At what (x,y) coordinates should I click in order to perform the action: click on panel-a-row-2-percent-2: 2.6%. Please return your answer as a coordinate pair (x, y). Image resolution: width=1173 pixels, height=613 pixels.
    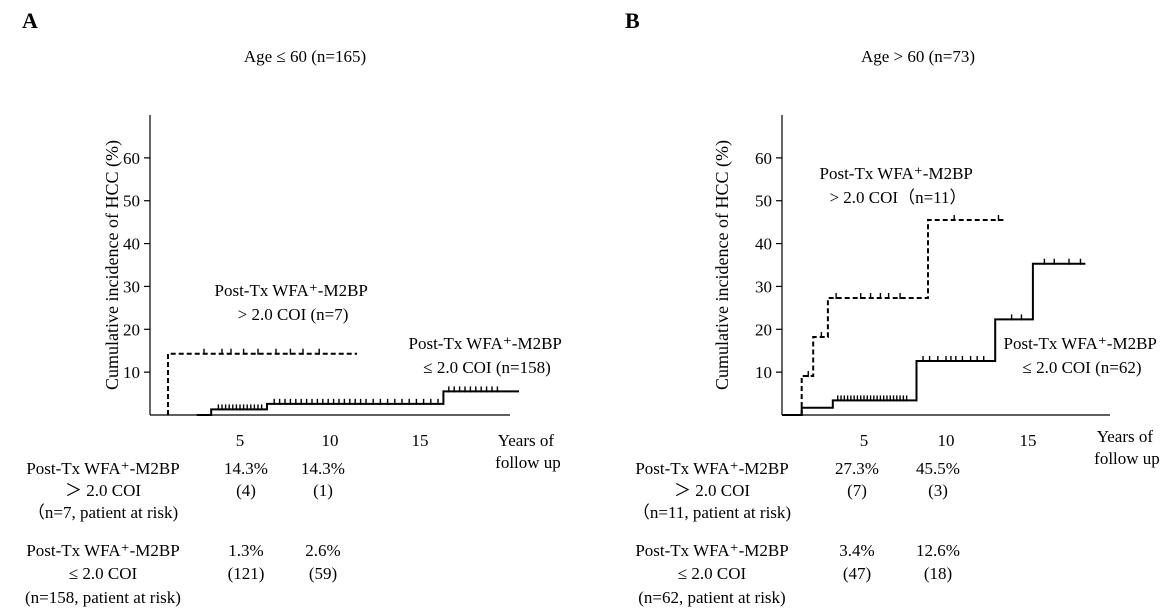
    Looking at the image, I should click on (322, 550).